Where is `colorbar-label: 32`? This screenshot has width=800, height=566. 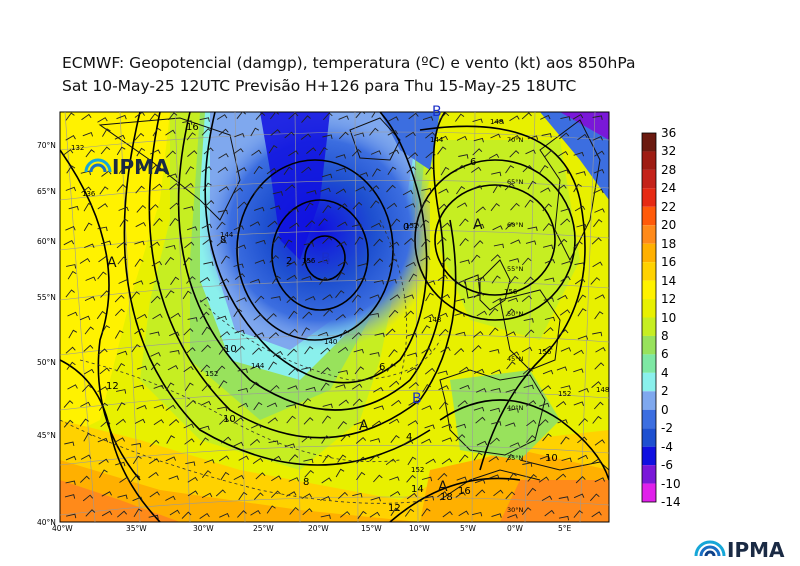
colorbar-label: 32 is located at coordinates (669, 151).